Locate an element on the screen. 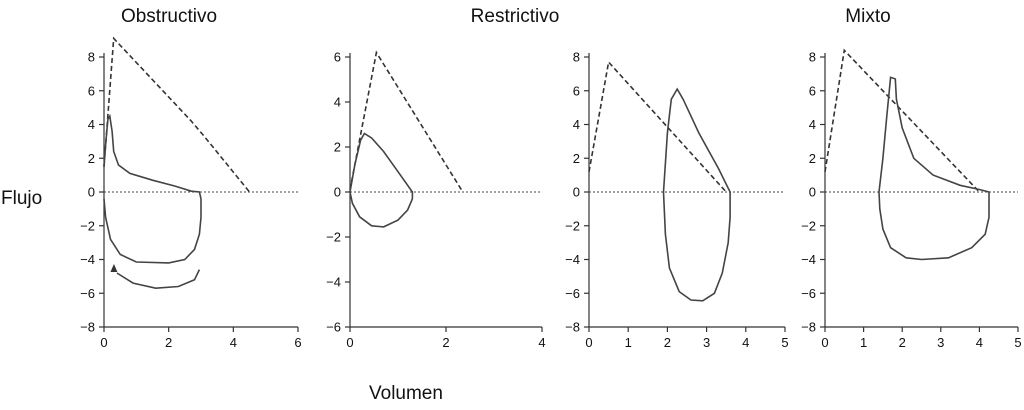 The image size is (1024, 410). cough-curve is located at coordinates (158, 279).